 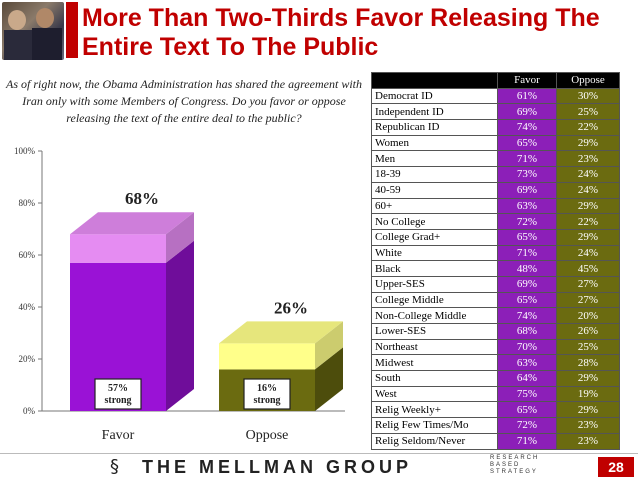 I want to click on table-row: Independent ID 69% 25%, so click(x=495, y=112).